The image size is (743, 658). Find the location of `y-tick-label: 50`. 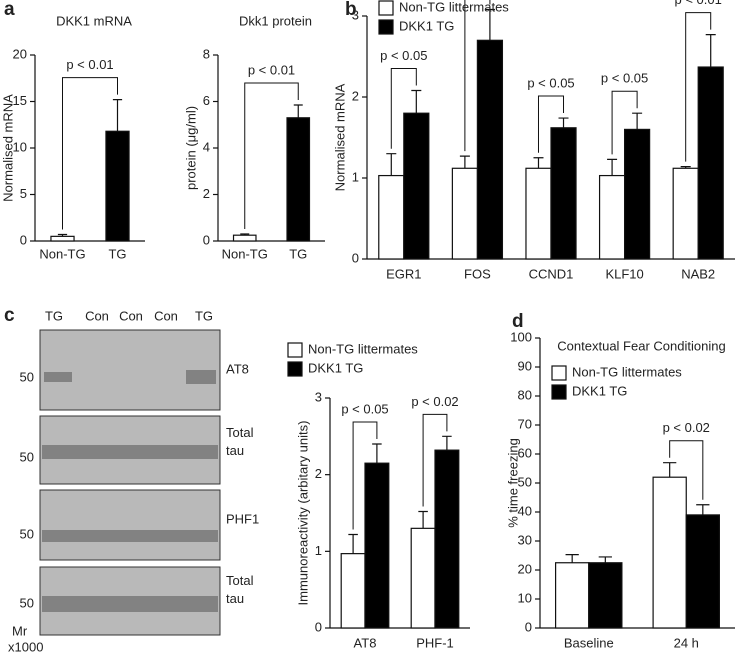

y-tick-label: 50 is located at coordinates (525, 481).